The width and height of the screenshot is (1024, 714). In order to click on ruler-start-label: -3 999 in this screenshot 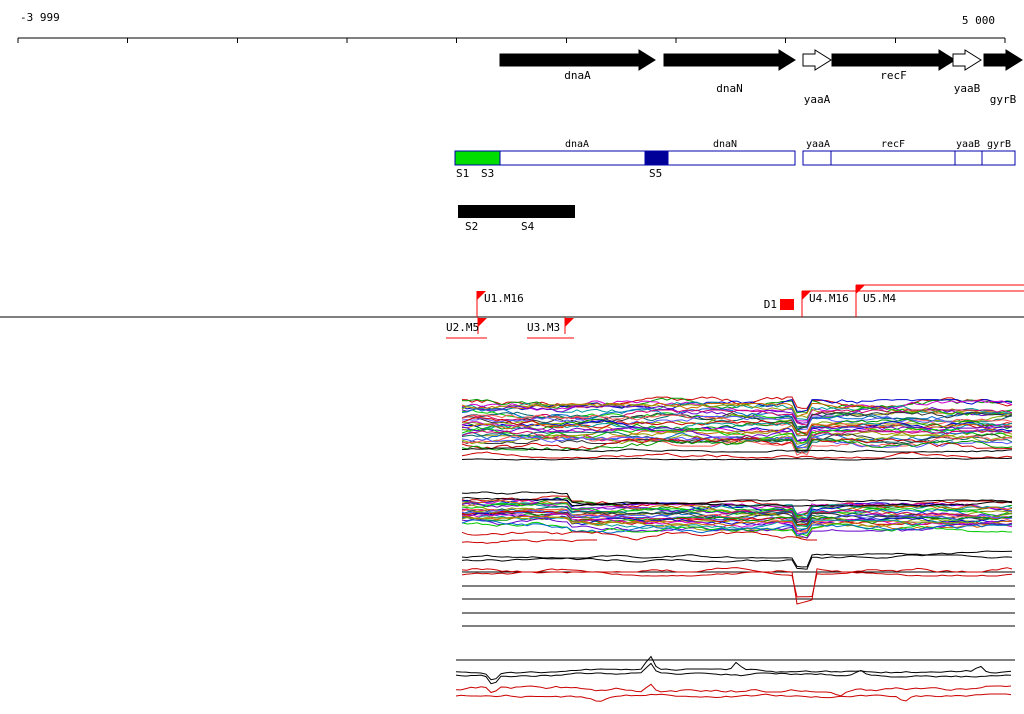, I will do `click(40, 17)`.